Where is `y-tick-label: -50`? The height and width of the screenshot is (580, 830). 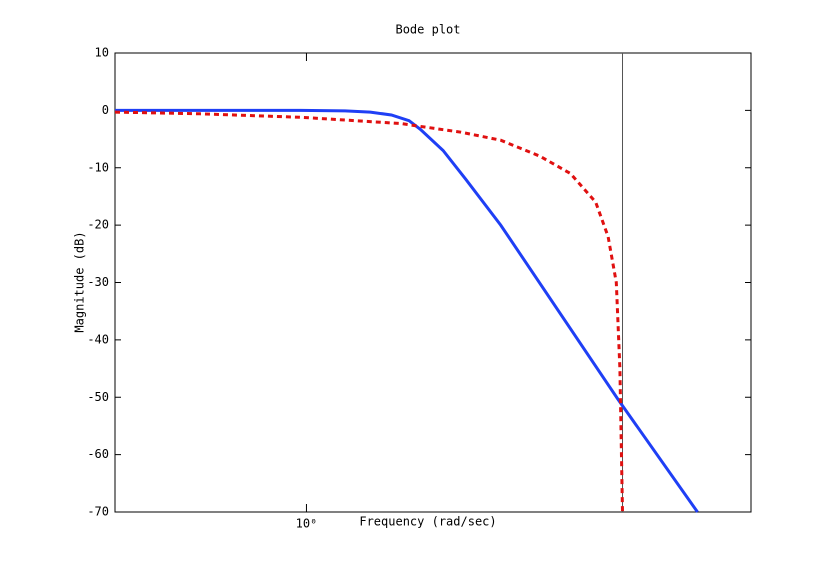 y-tick-label: -50 is located at coordinates (98, 397).